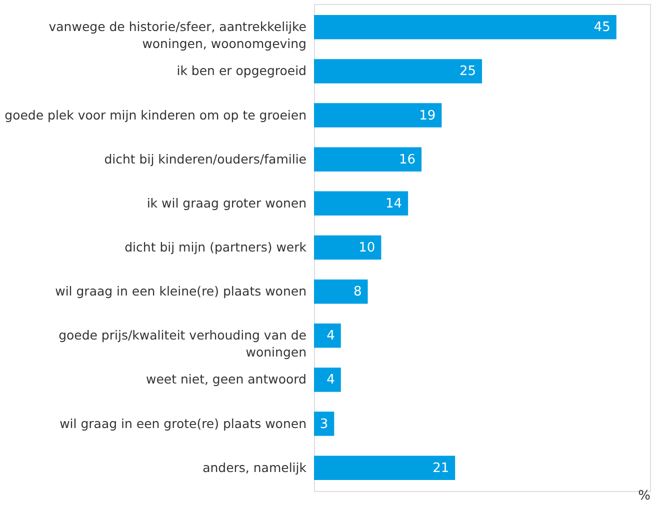 The width and height of the screenshot is (654, 506). What do you see at coordinates (602, 28) in the screenshot?
I see `data-label: 45` at bounding box center [602, 28].